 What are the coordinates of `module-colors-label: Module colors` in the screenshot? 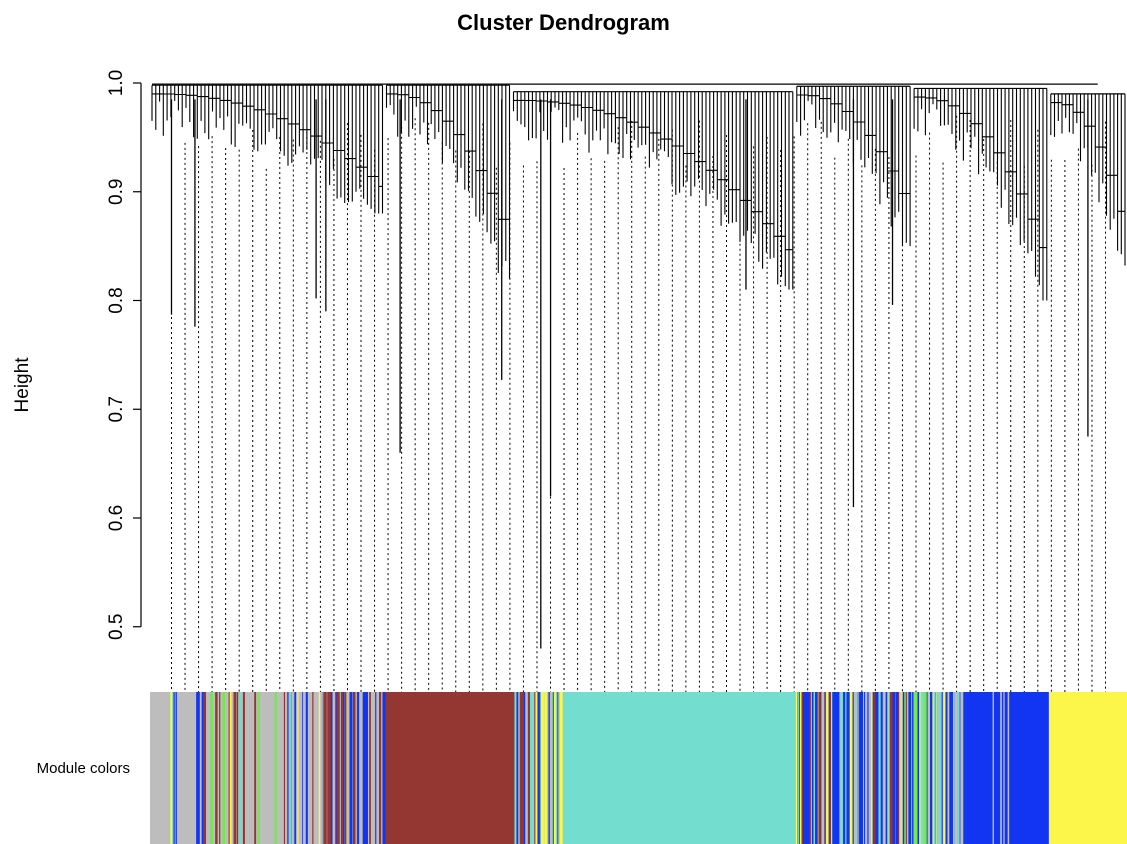 It's located at (83, 768).